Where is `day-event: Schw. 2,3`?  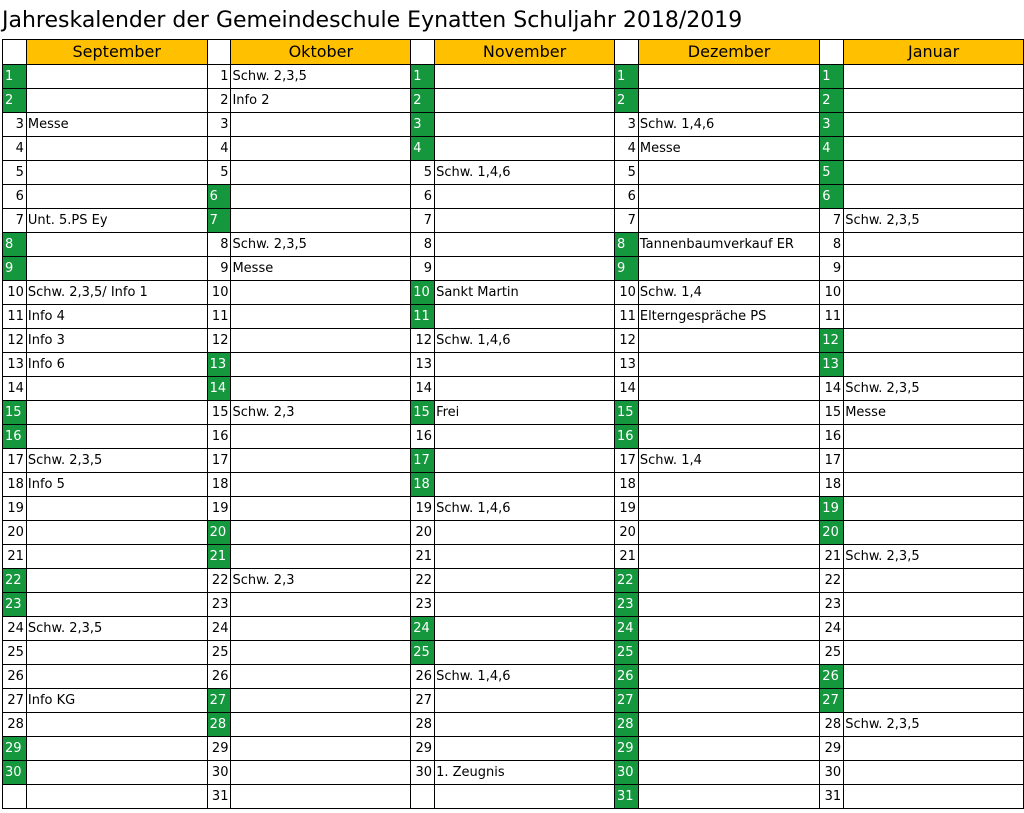 day-event: Schw. 2,3 is located at coordinates (321, 412).